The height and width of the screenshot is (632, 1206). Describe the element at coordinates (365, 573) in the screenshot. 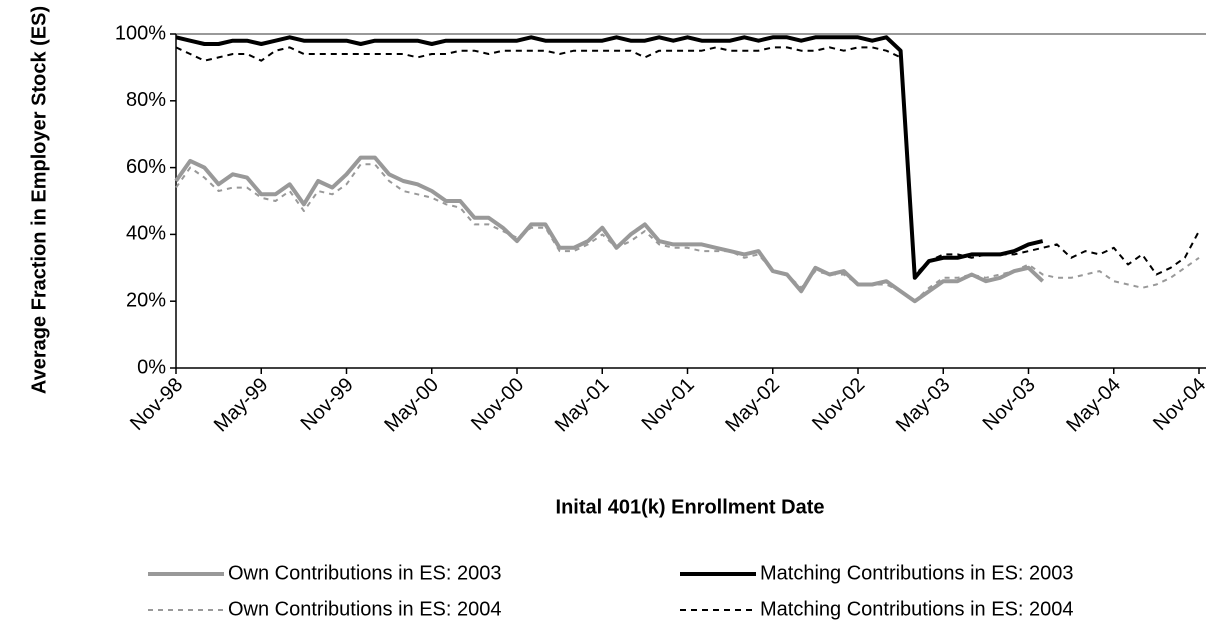

I see `legend-label: Own Contributions in ES: 2003` at that location.